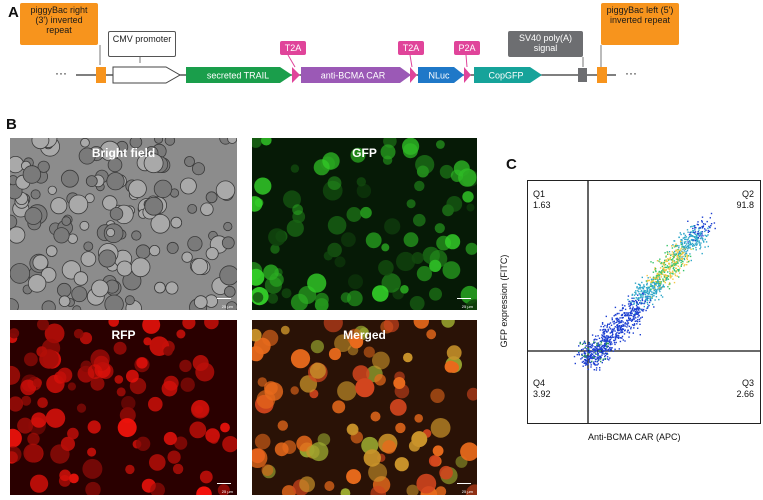 Image resolution: width=763 pixels, height=500 pixels. What do you see at coordinates (539, 383) in the screenshot?
I see `q4-name: Q4` at bounding box center [539, 383].